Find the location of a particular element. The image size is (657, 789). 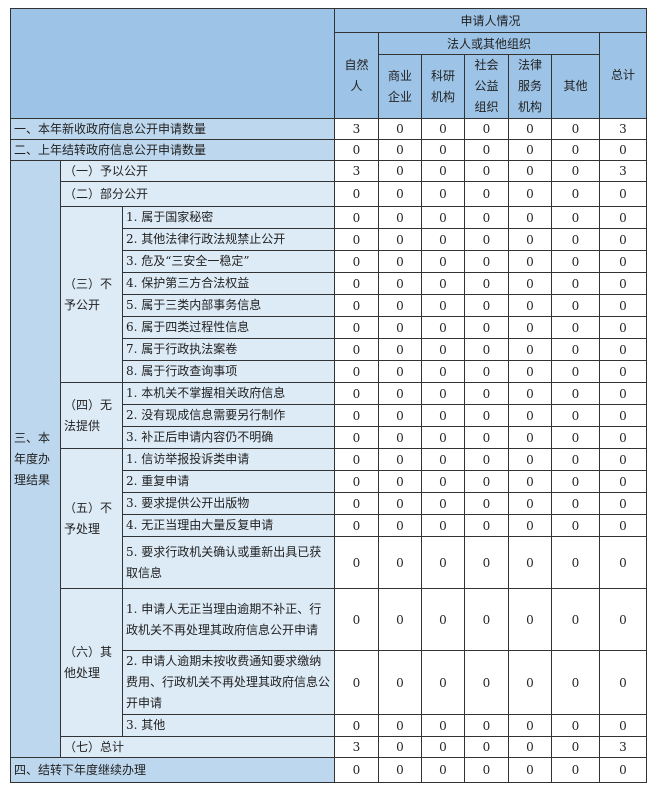

table-row: （七）总计 3 0 0 0 0 0 3 is located at coordinates (329, 747).